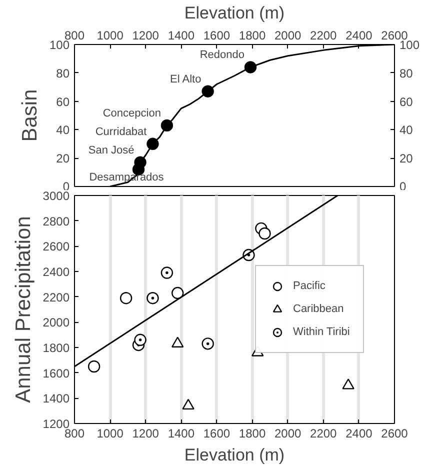  Describe the element at coordinates (56, 272) in the screenshot. I see `y-tick-label: 2400` at that location.